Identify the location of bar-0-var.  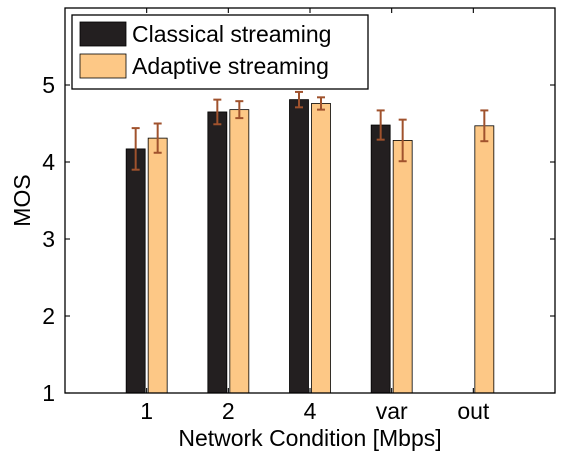
(380, 259).